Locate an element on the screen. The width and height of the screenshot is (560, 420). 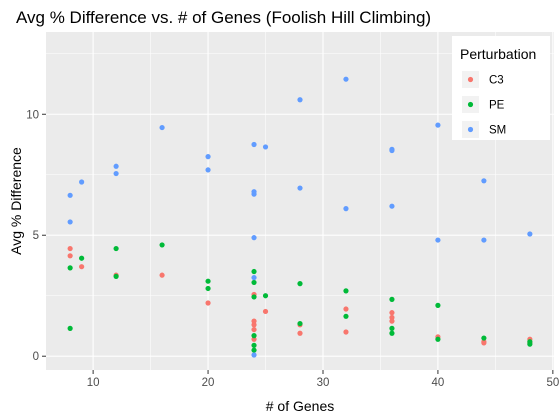
x-tick-label: 50 is located at coordinates (552, 383).